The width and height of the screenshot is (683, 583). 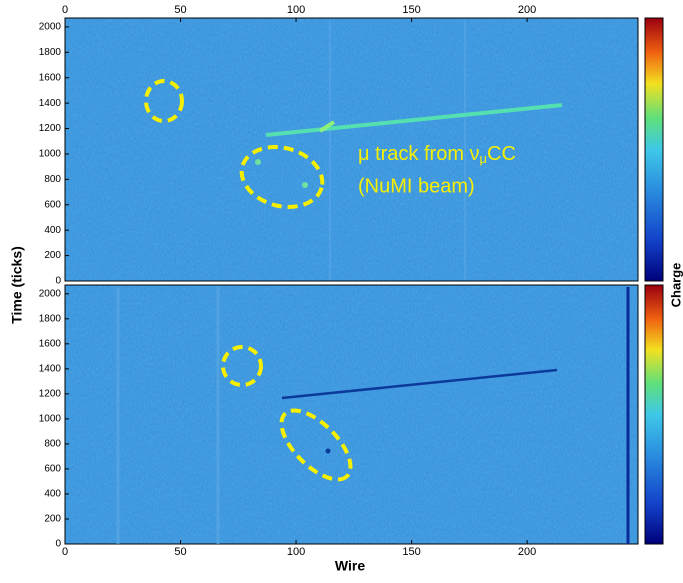 I want to click on annotation: μ track from νμCC, so click(x=437, y=154).